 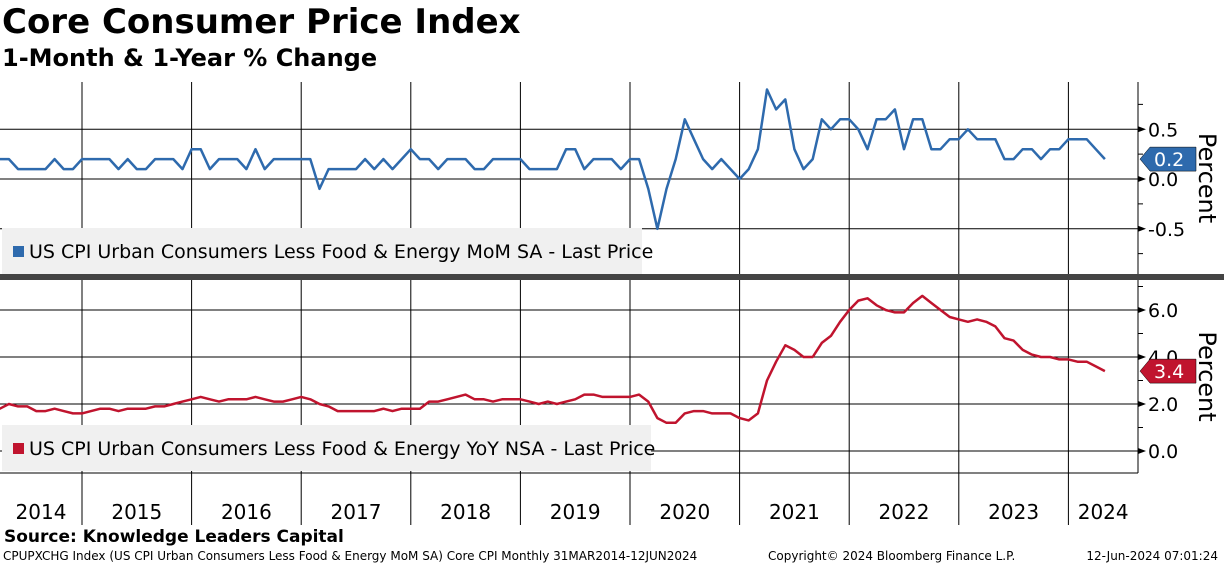 I want to click on last-value-label: 0.2, so click(x=1169, y=160).